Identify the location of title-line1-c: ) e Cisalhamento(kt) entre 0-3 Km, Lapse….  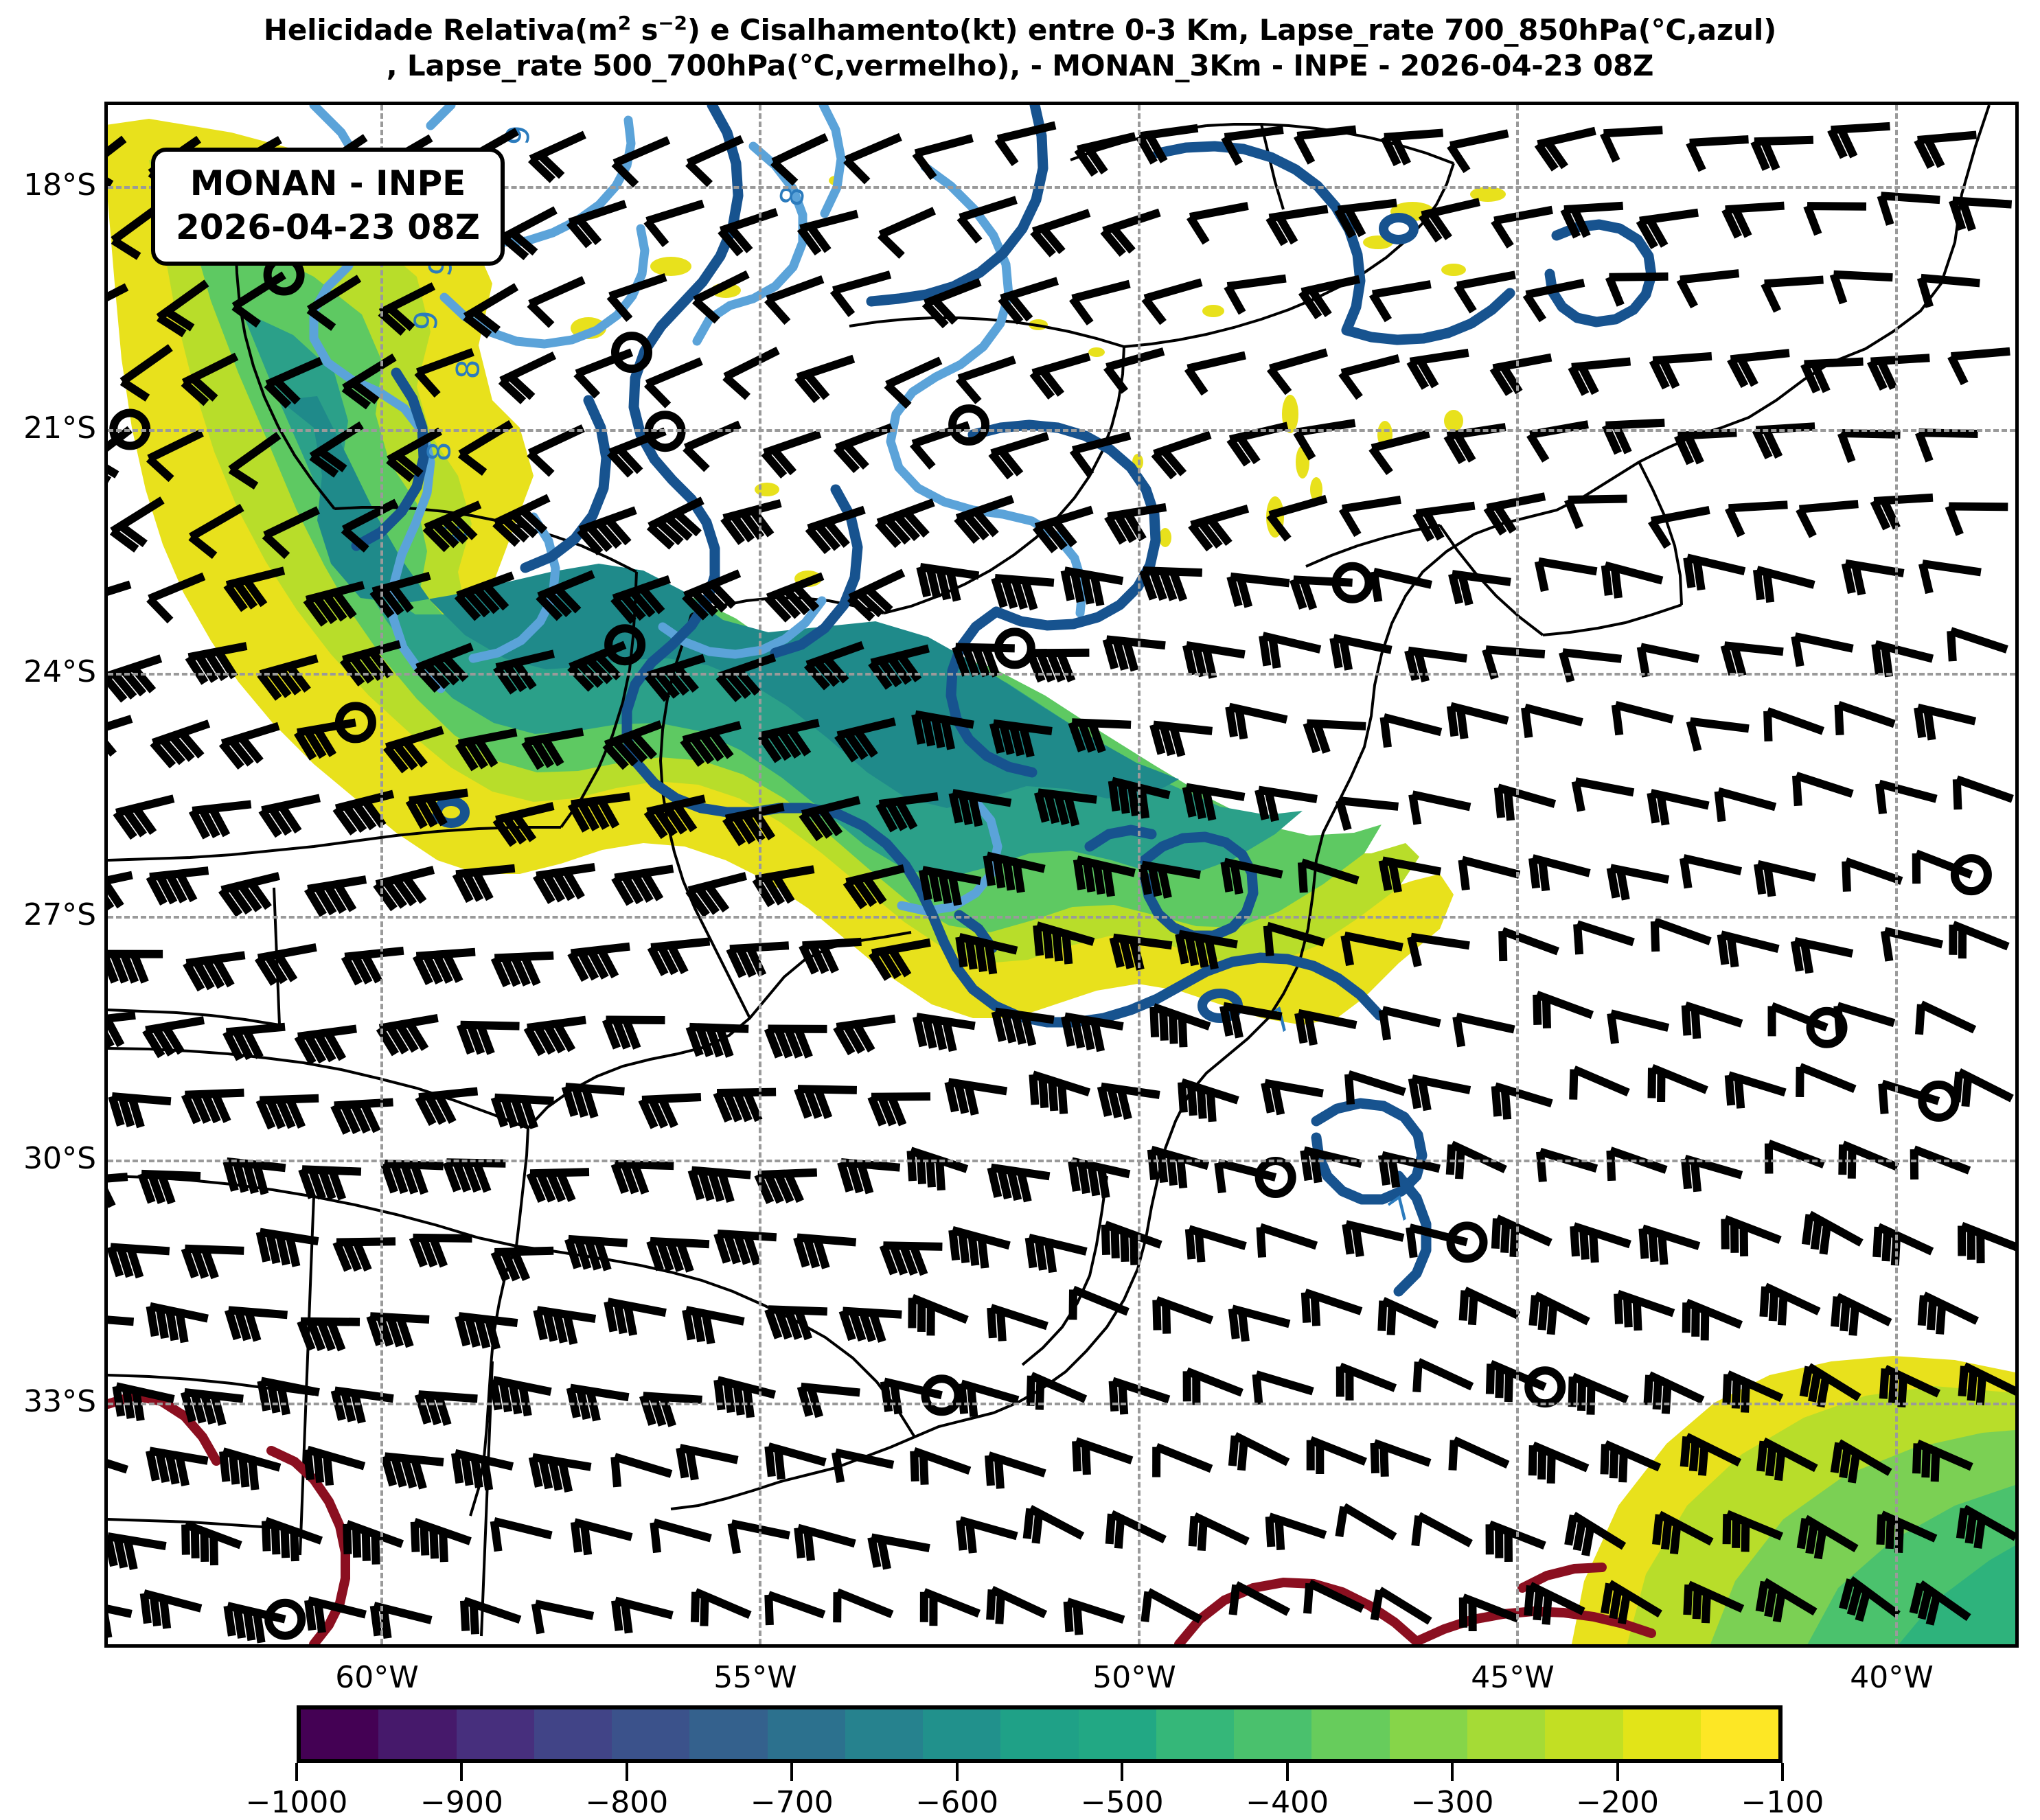
(1231, 30).